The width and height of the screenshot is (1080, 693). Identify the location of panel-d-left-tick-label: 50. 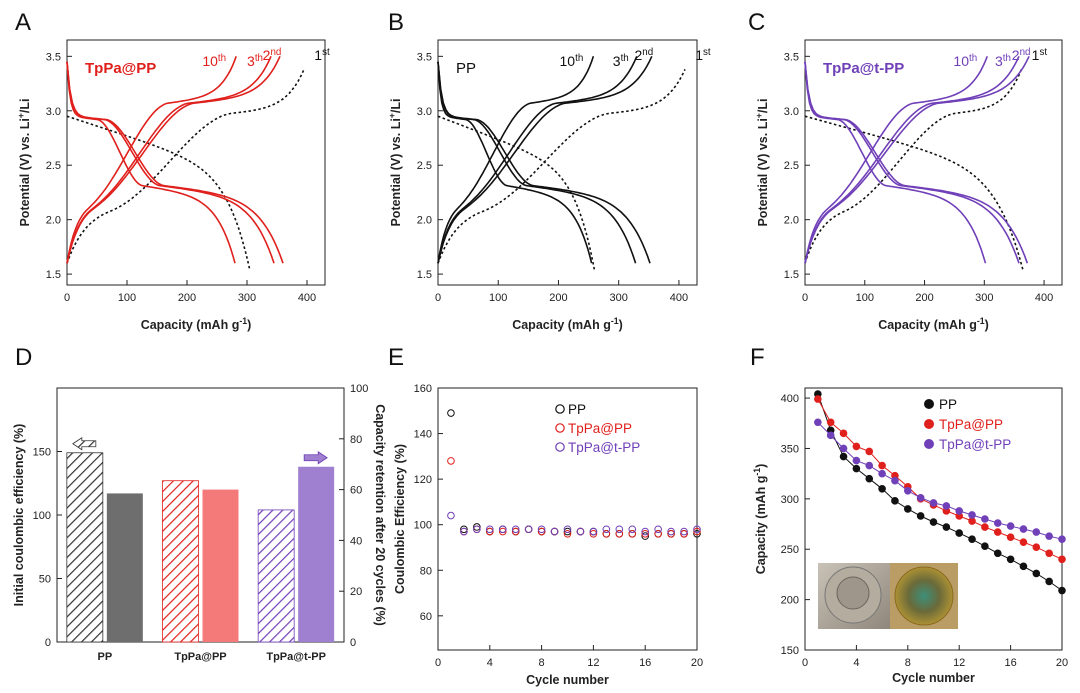
(45, 580).